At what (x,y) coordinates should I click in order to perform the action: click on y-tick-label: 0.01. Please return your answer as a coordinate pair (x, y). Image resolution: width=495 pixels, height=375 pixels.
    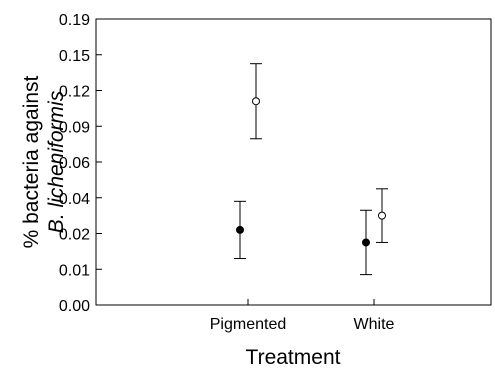
    Looking at the image, I should click on (74, 270).